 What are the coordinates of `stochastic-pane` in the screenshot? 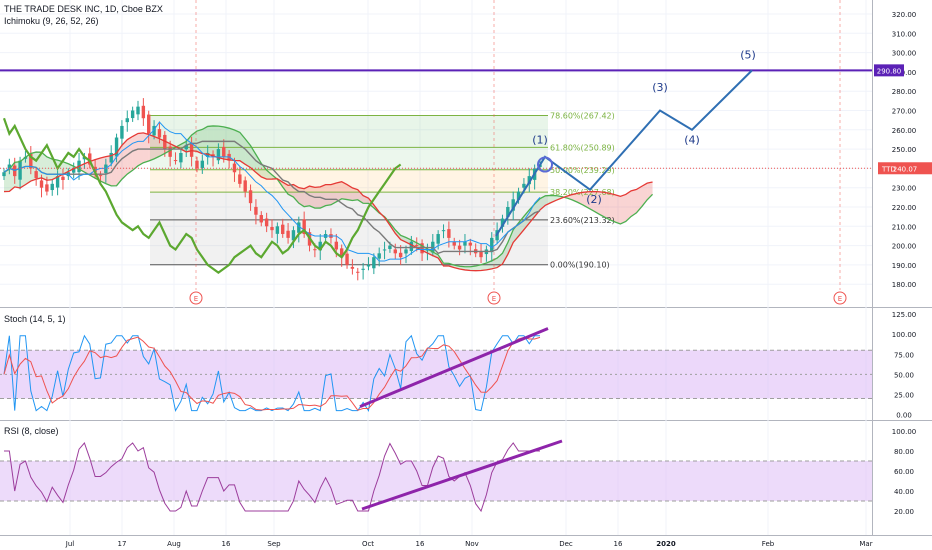 It's located at (436, 369).